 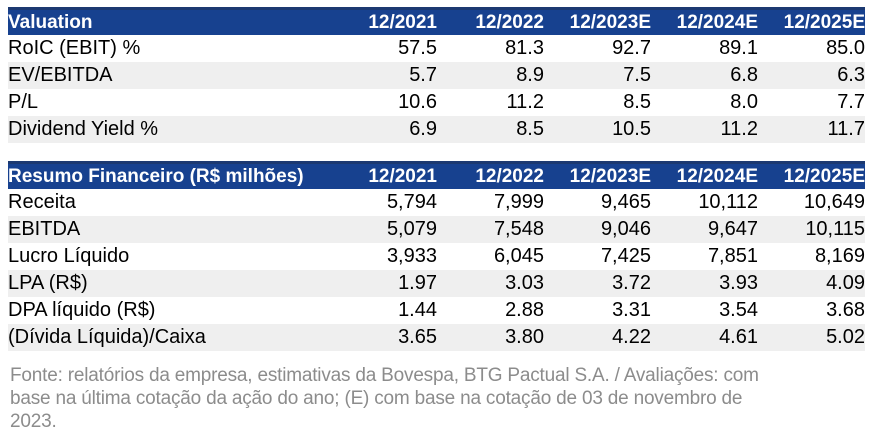 What do you see at coordinates (732, 256) in the screenshot?
I see `cell-value: 7,851` at bounding box center [732, 256].